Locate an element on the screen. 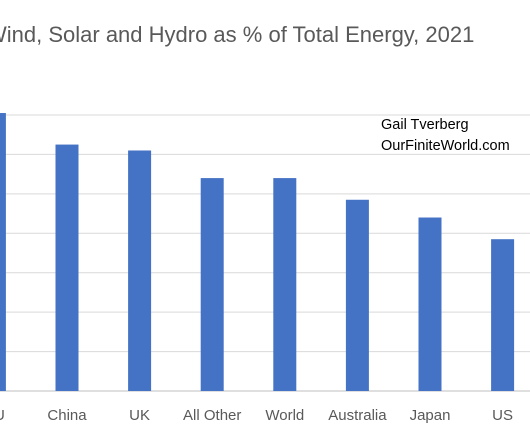 The image size is (530, 442). x-tick-label: EU is located at coordinates (2, 415).